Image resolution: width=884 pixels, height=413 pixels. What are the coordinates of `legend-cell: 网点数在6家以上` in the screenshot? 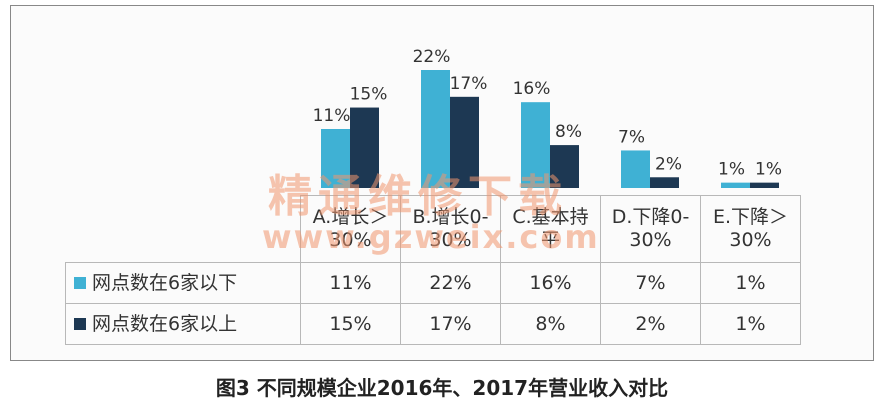 It's located at (183, 324).